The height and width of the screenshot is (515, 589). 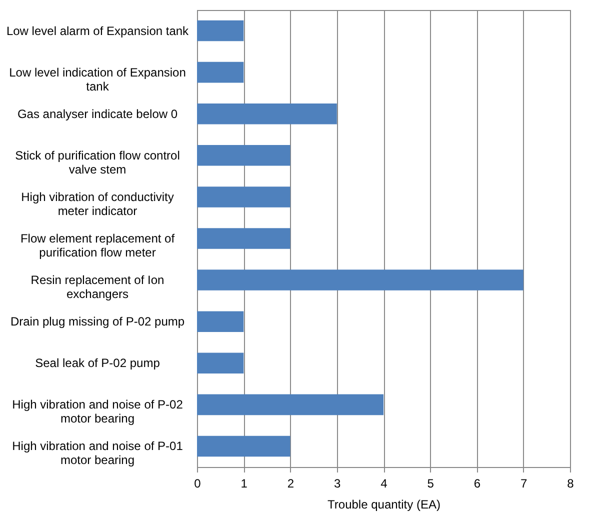 What do you see at coordinates (570, 483) in the screenshot?
I see `x-tick-label: 8` at bounding box center [570, 483].